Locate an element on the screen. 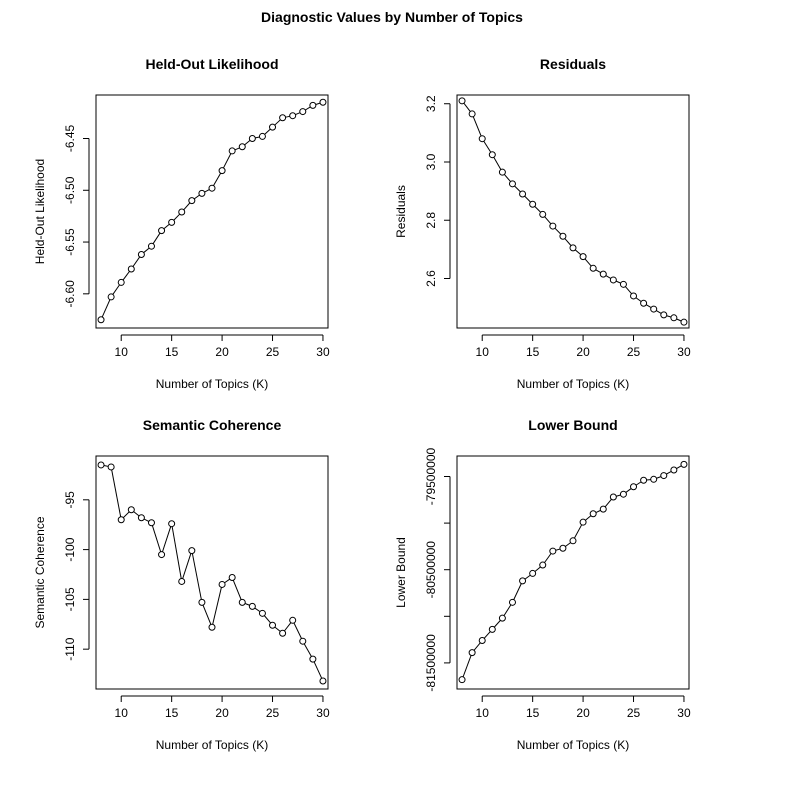  semantic-coherence-y-tick-label: -110 is located at coordinates (70, 648).